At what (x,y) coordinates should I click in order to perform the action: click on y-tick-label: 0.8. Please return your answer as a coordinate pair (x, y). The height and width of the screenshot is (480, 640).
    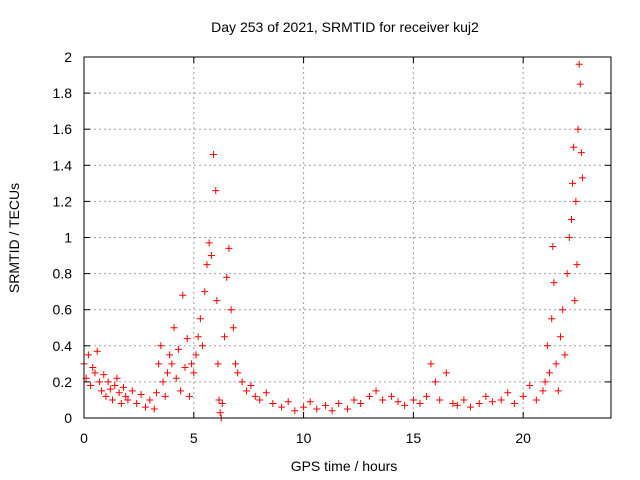
    Looking at the image, I should click on (63, 274).